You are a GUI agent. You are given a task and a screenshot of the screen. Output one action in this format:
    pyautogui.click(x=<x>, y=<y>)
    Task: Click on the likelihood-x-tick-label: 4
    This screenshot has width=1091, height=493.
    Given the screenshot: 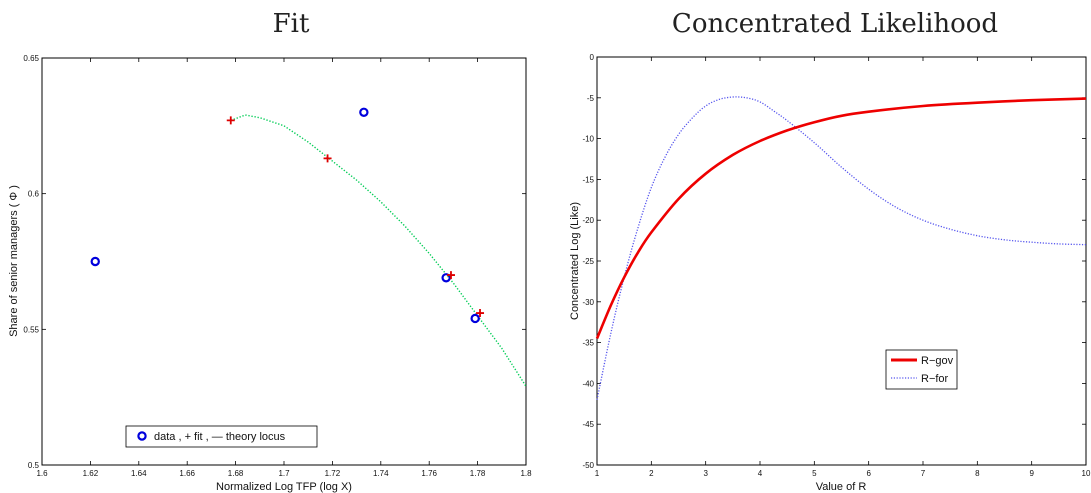 What is the action you would take?
    pyautogui.click(x=760, y=473)
    